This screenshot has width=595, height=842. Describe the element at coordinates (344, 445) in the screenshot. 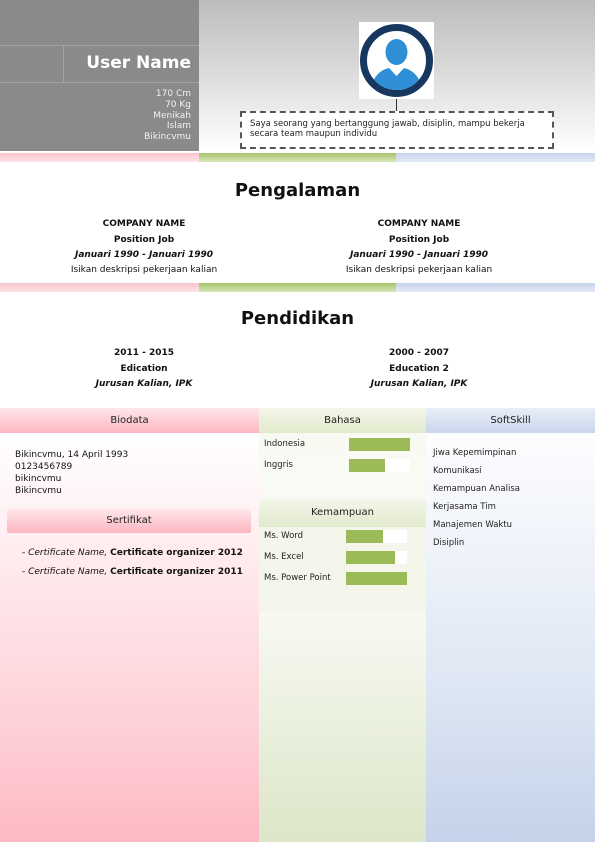

I see `language-row: Indonesia` at that location.